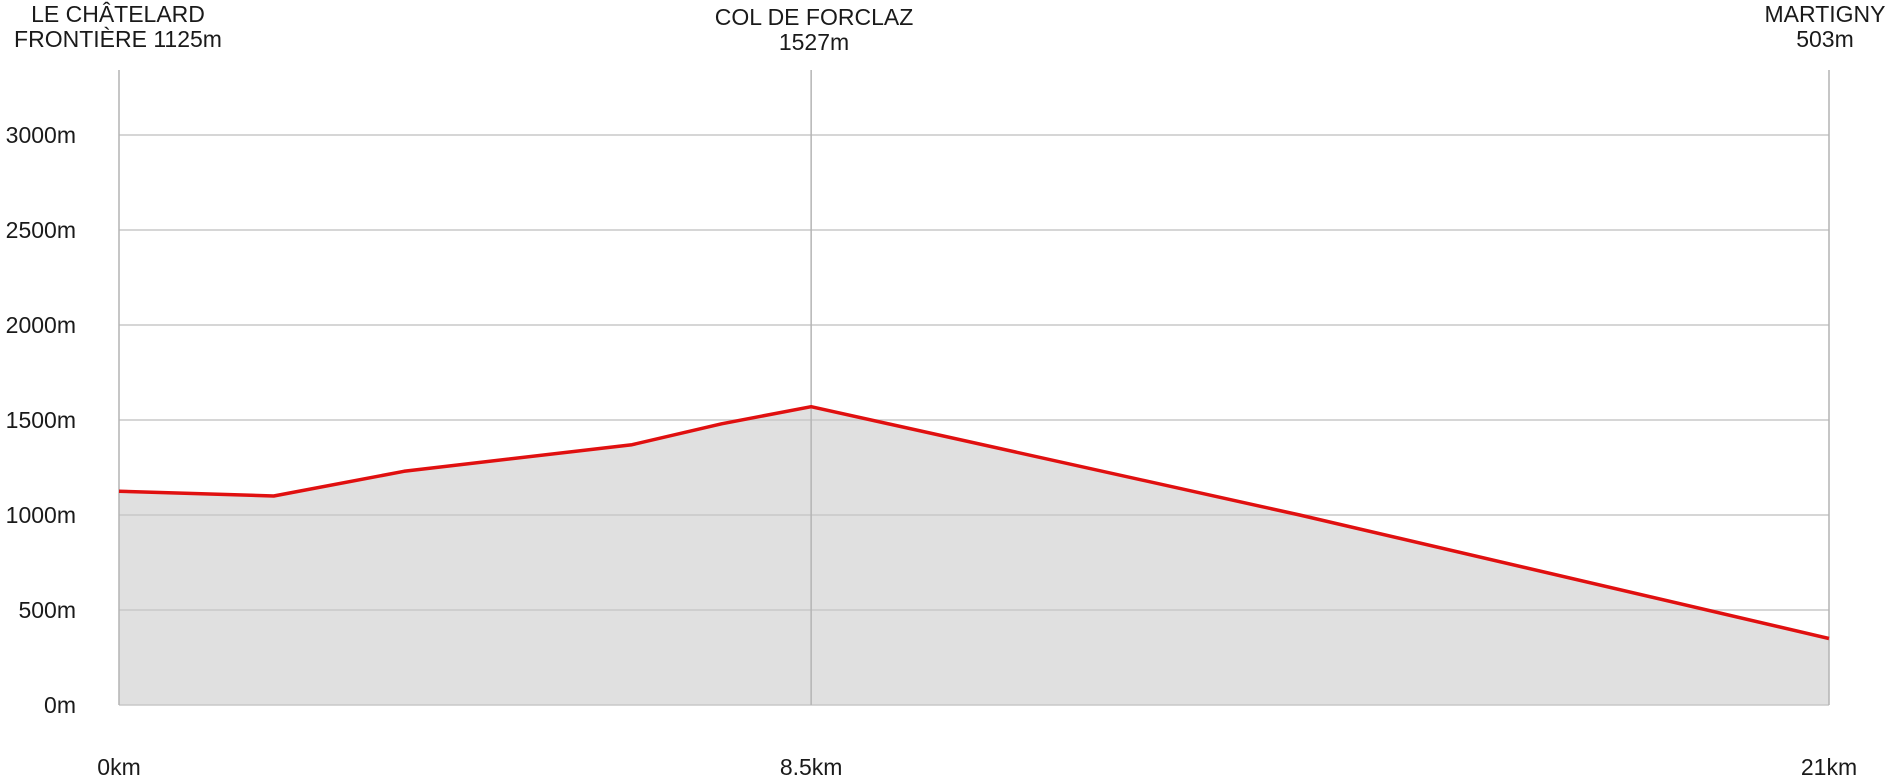 The width and height of the screenshot is (1892, 780). What do you see at coordinates (118, 39) in the screenshot?
I see `waypoint-start-altitude: FRONTIÈRE 1125m` at bounding box center [118, 39].